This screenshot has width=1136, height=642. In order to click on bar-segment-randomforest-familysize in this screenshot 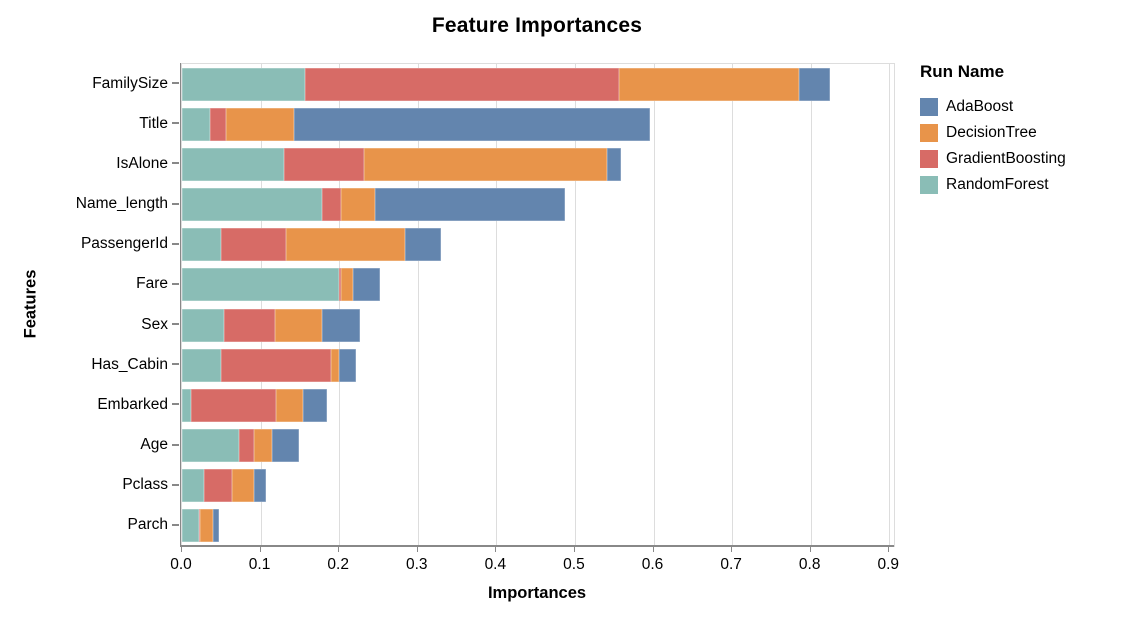, I will do `click(243, 84)`.